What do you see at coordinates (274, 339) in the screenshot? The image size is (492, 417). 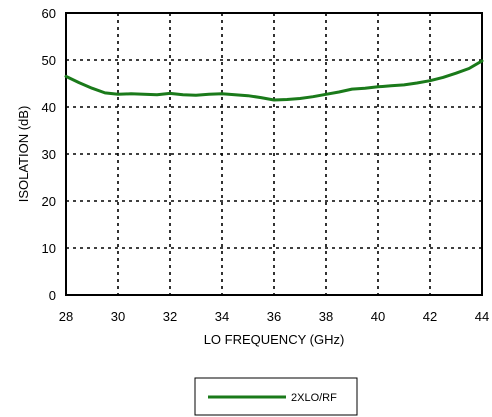 I see `x-axis-title: LO FREQUENCY (GHz)` at bounding box center [274, 339].